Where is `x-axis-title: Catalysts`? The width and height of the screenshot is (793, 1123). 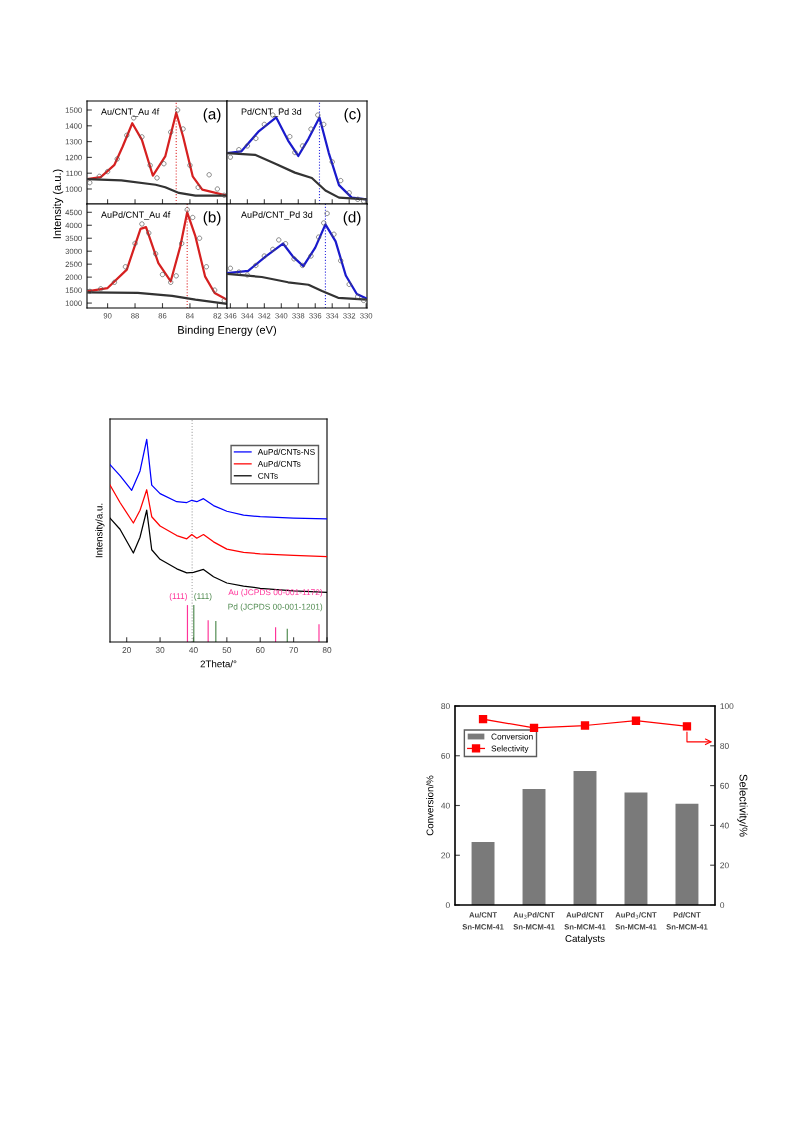
x-axis-title: Catalysts is located at coordinates (585, 939).